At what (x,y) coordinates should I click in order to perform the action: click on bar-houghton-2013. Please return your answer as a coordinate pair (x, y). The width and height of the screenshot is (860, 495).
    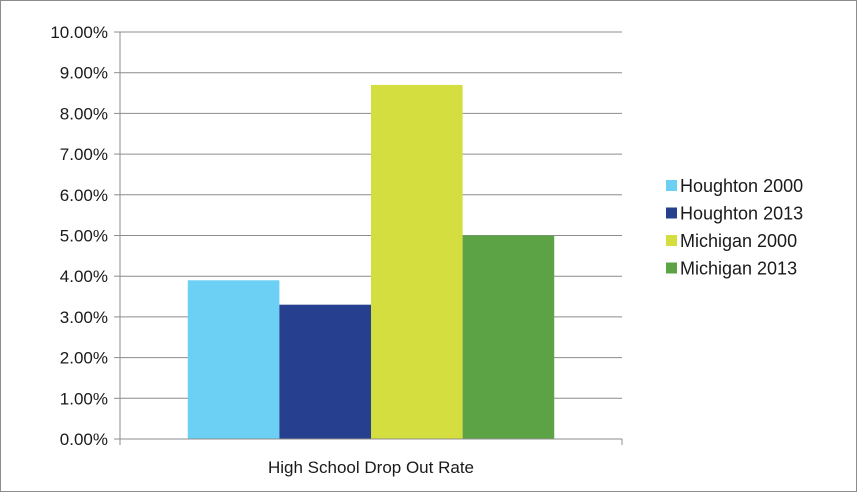
    Looking at the image, I should click on (325, 371).